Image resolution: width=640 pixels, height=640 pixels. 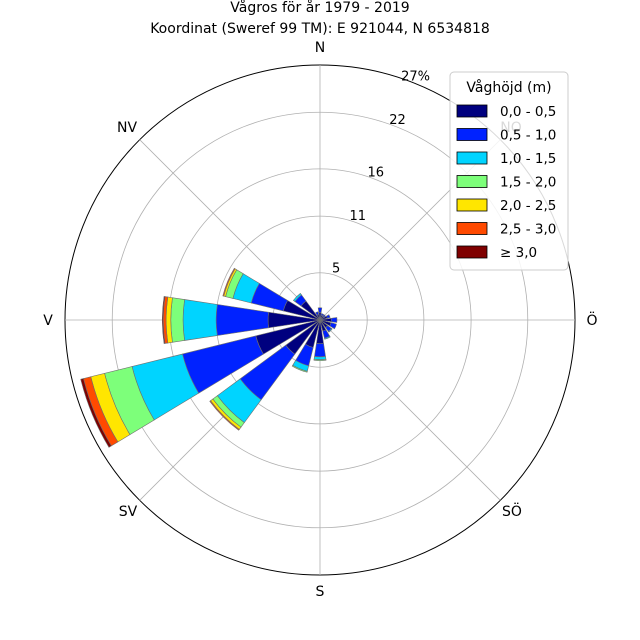 I want to click on radial-tick-labels: 5 11 16 22 27%, so click(x=381, y=172).